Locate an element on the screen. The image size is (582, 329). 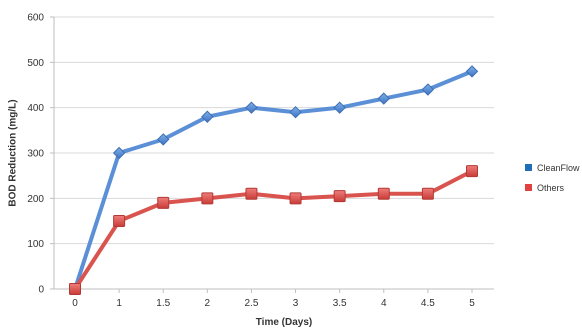
x-tick-label: 4.5 is located at coordinates (428, 303).